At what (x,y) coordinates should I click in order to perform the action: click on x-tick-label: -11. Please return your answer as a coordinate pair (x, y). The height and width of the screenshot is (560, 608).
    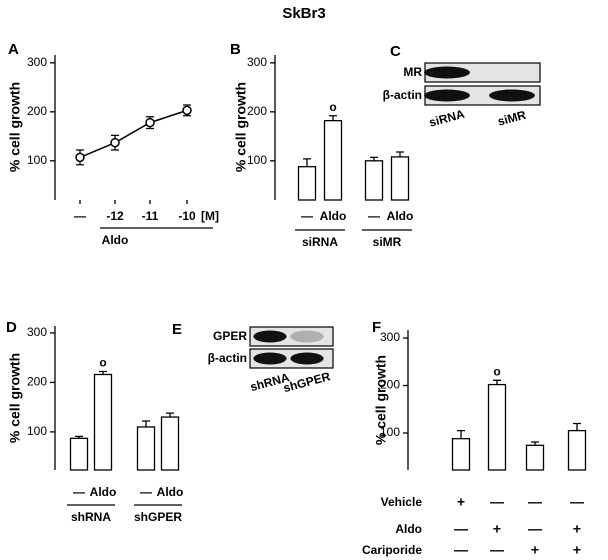
    Looking at the image, I should click on (150, 216).